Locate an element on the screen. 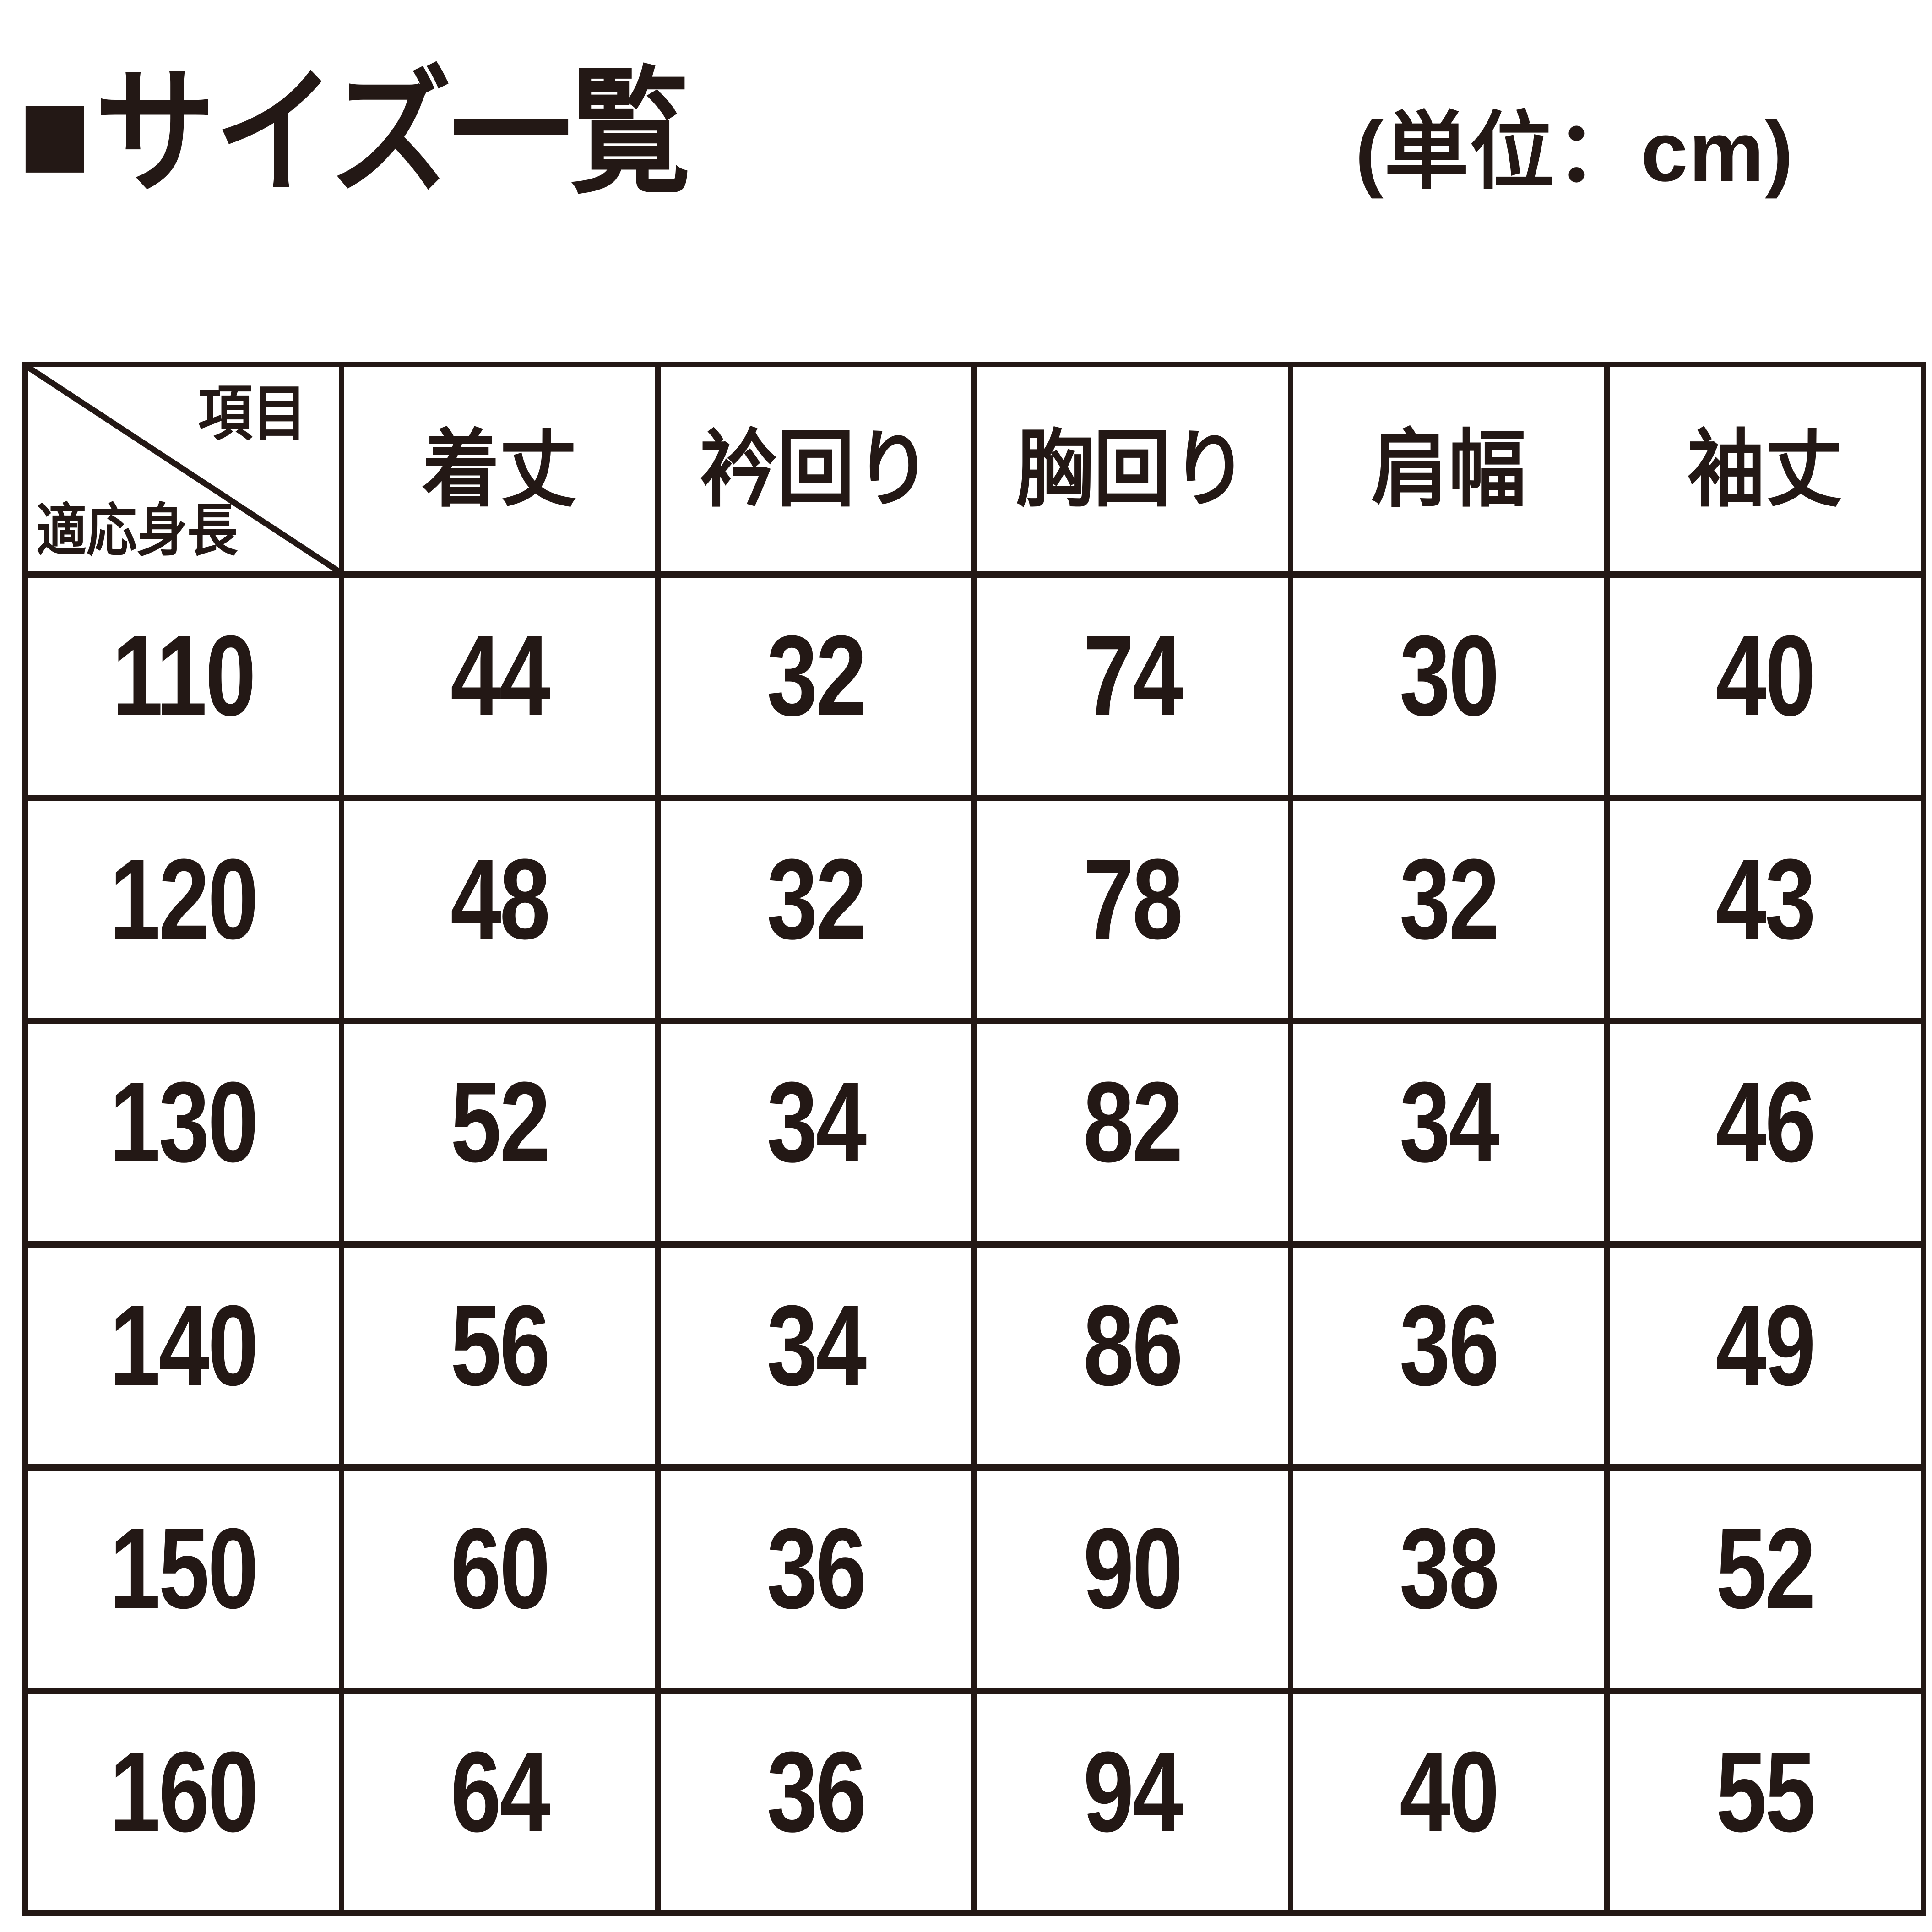 Image resolution: width=1932 pixels, height=1932 pixels. value-cell: 78 is located at coordinates (1132, 909).